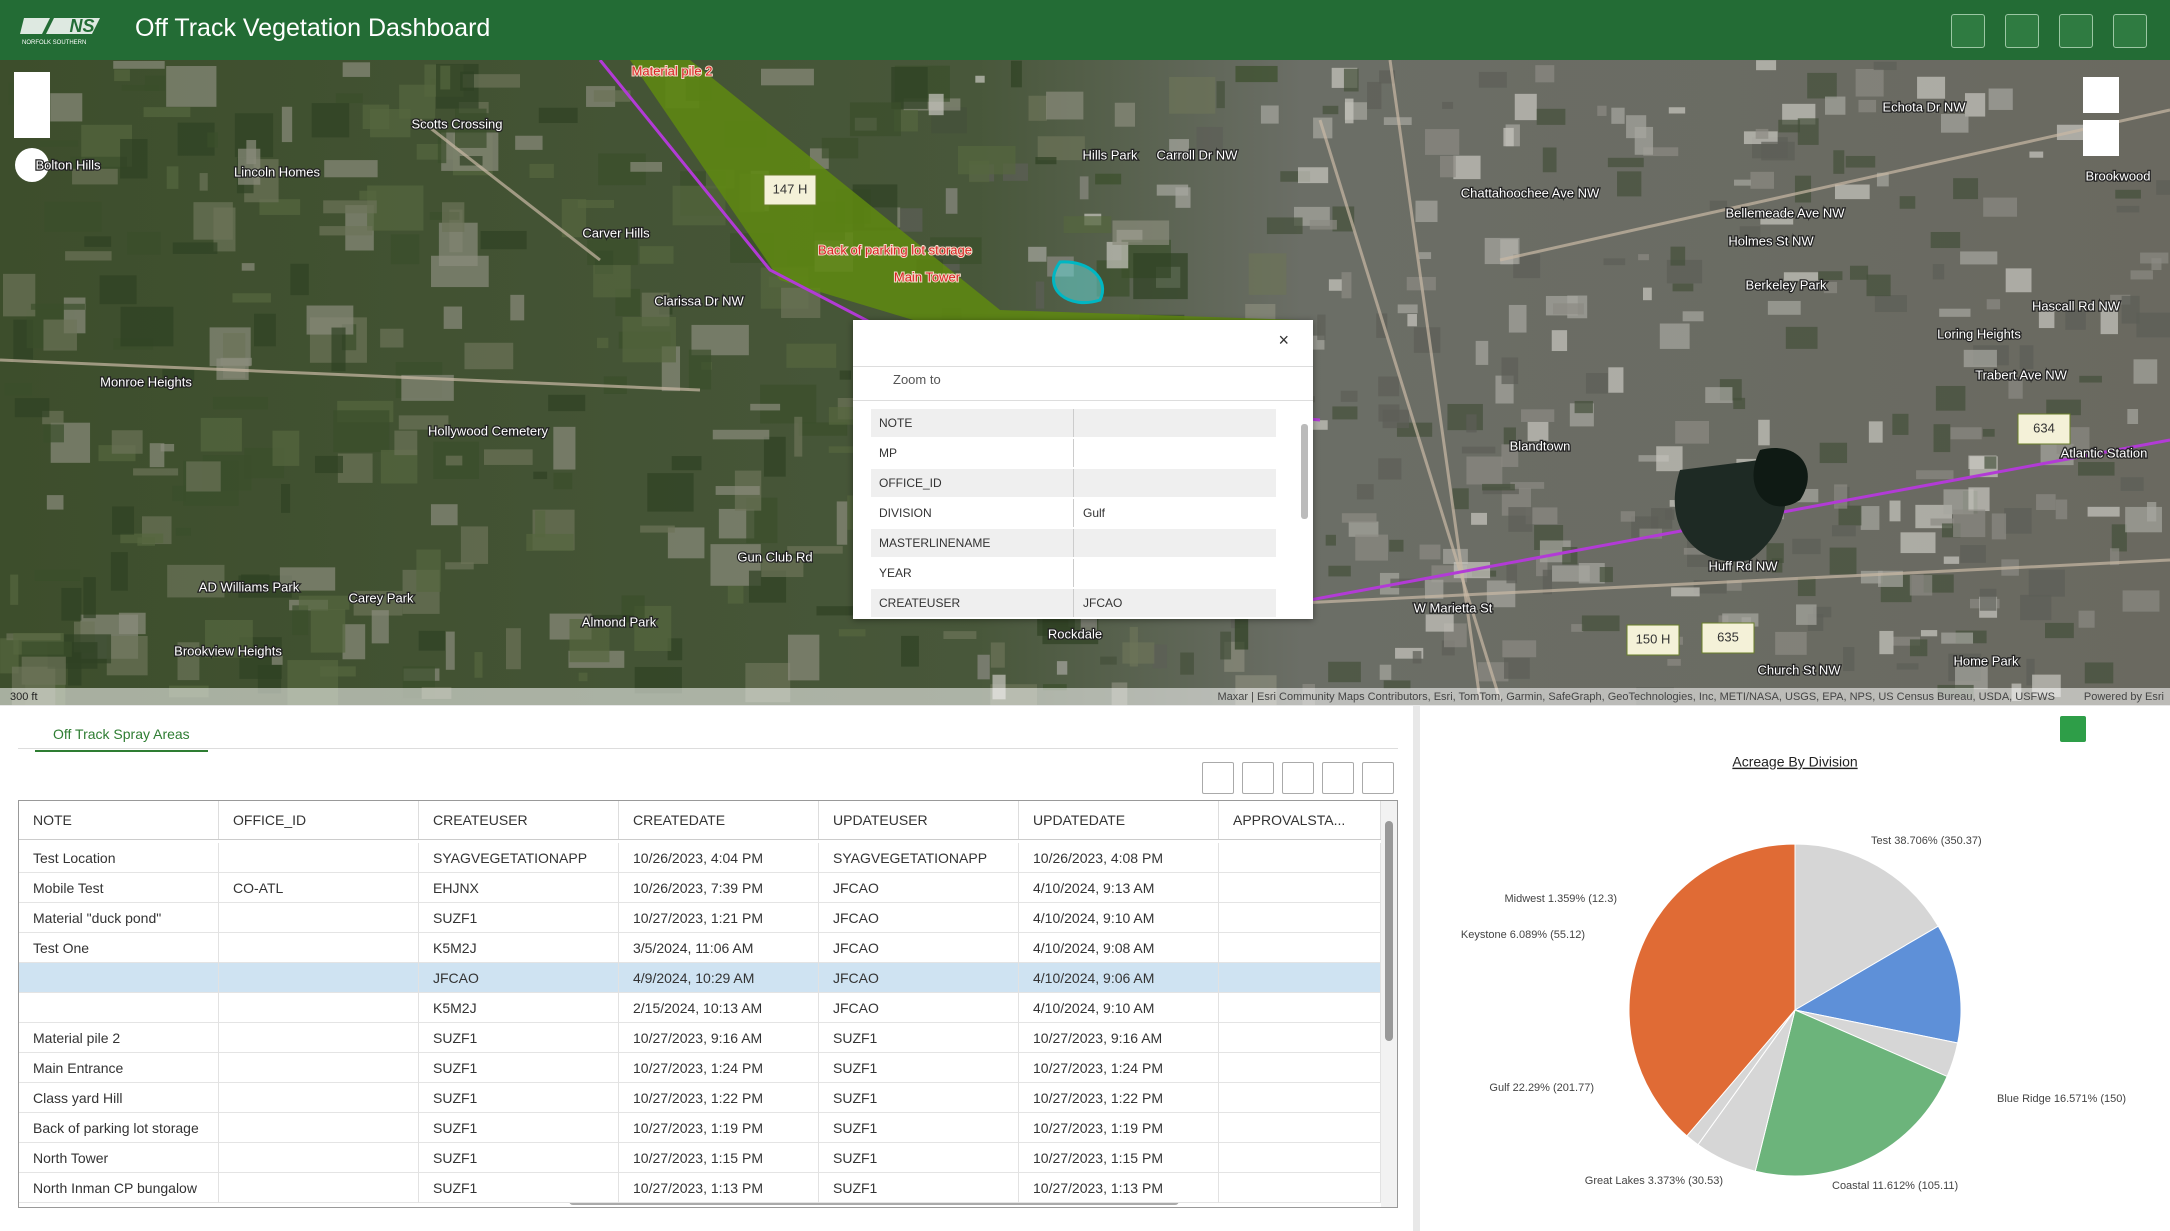  What do you see at coordinates (519, 1008) in the screenshot?
I see `cell: K5M2J` at bounding box center [519, 1008].